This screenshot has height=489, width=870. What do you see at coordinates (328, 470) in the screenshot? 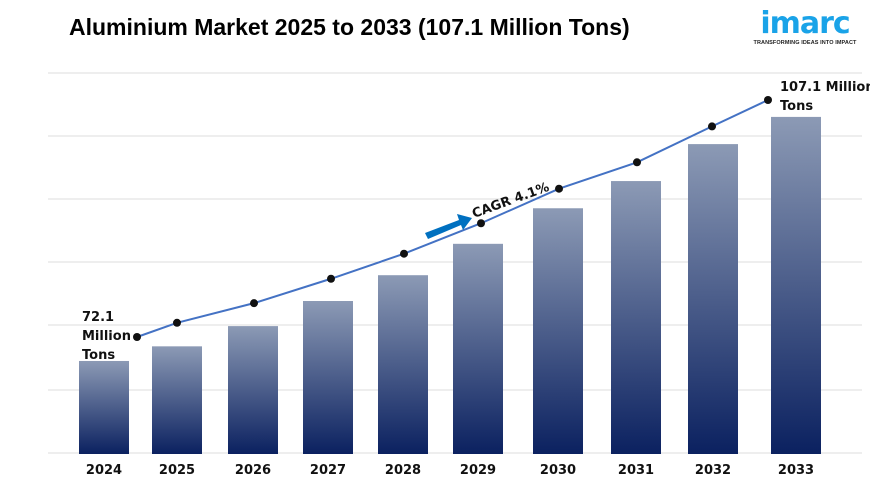
I see `x-tick-label: 2027` at bounding box center [328, 470].